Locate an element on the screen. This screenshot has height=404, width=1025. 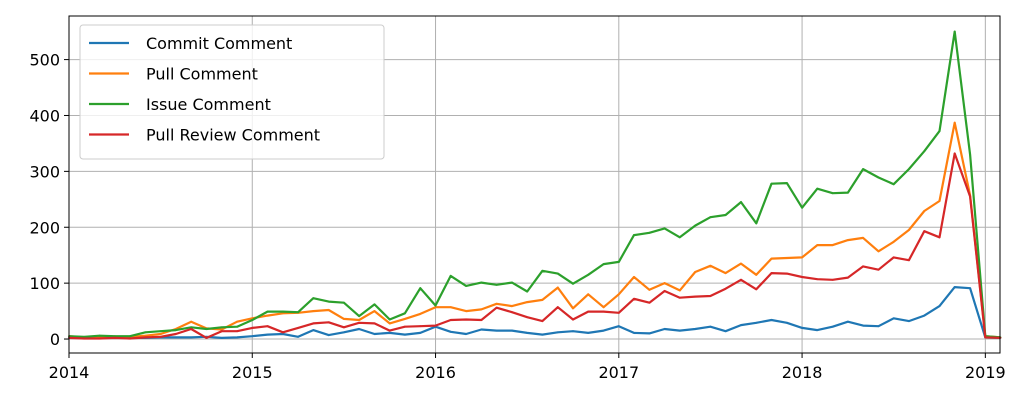
legend-label-commit-comment: Commit Comment is located at coordinates (219, 43).